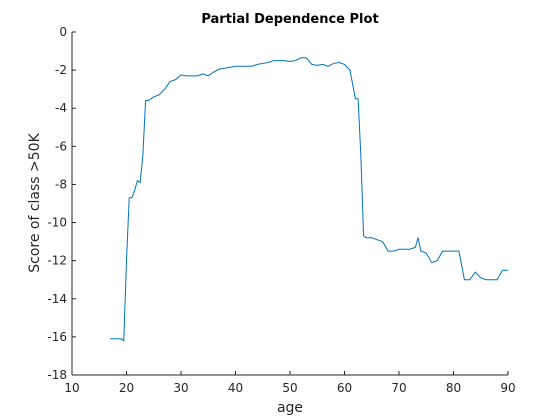  I want to click on x-tick-label: 50, so click(289, 388).